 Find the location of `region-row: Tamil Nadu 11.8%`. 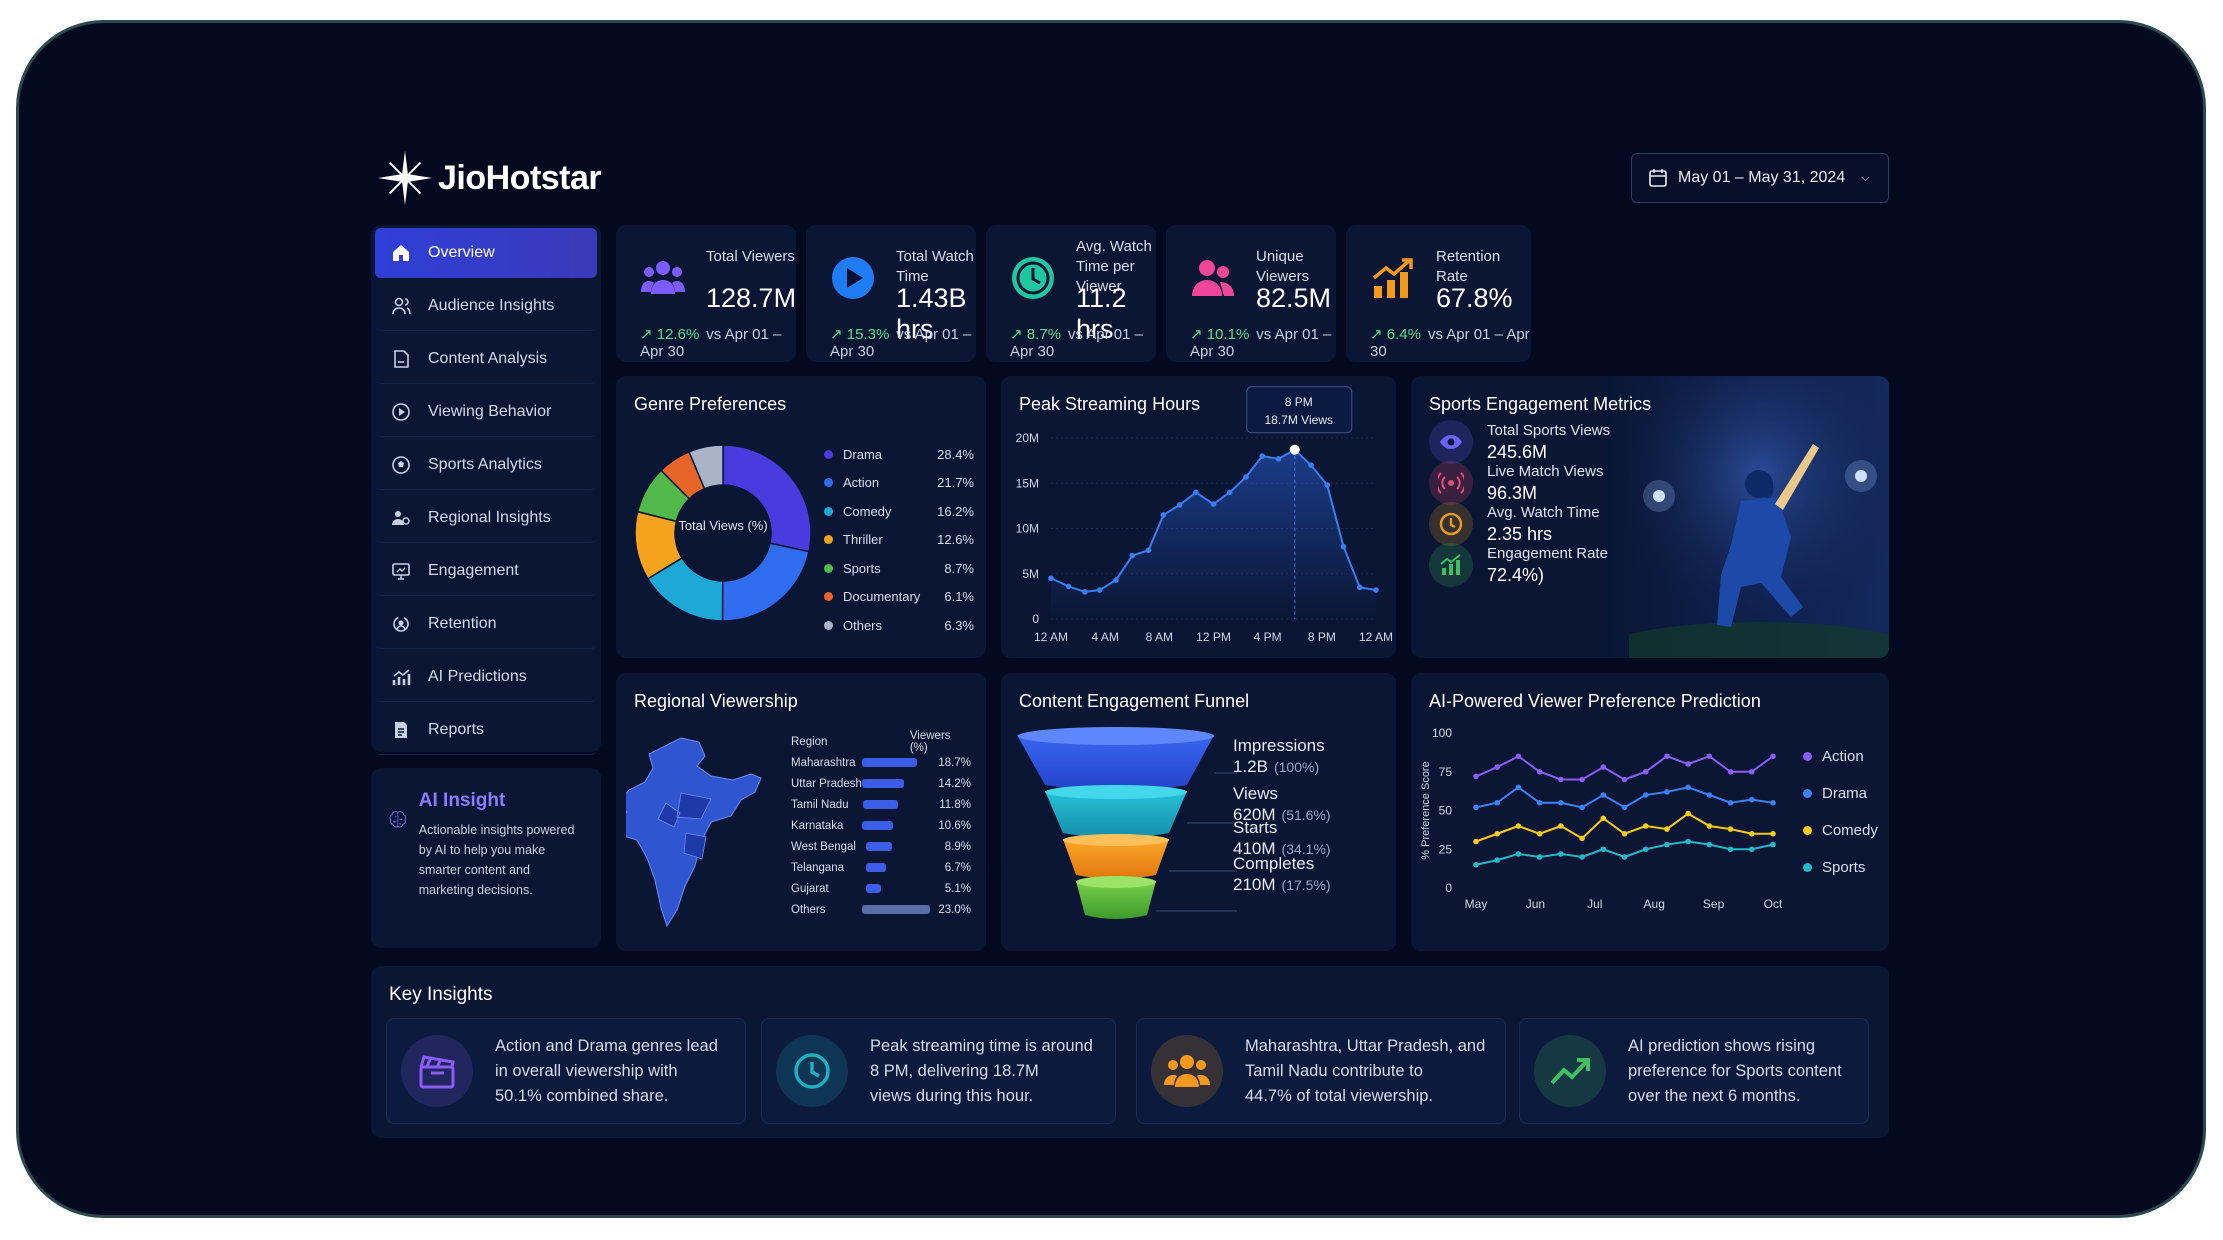

region-row: Tamil Nadu 11.8% is located at coordinates (881, 804).